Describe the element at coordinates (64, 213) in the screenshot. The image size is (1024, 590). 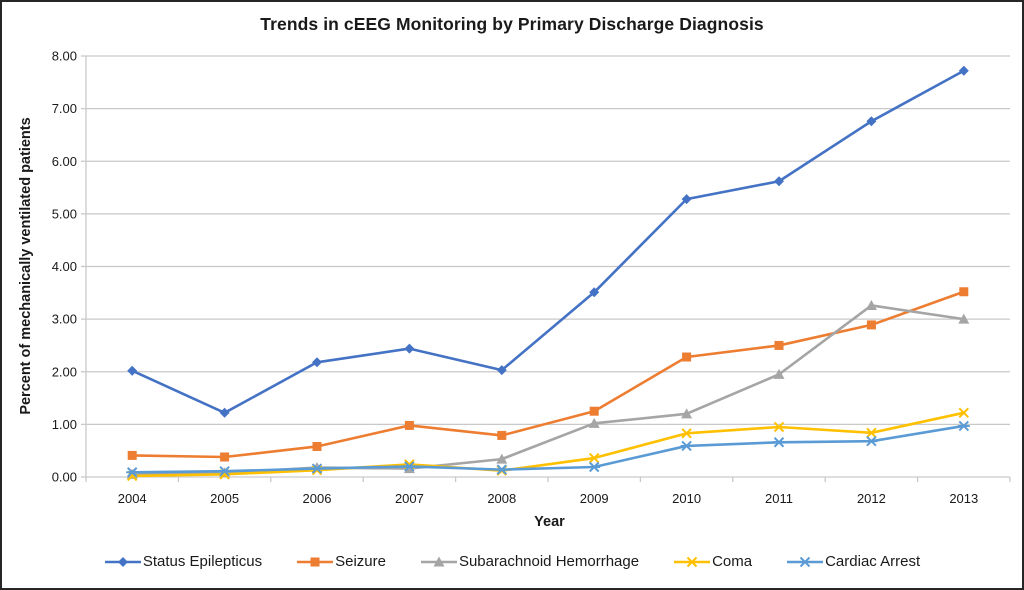
I see `y-tick-label: 5.00` at that location.